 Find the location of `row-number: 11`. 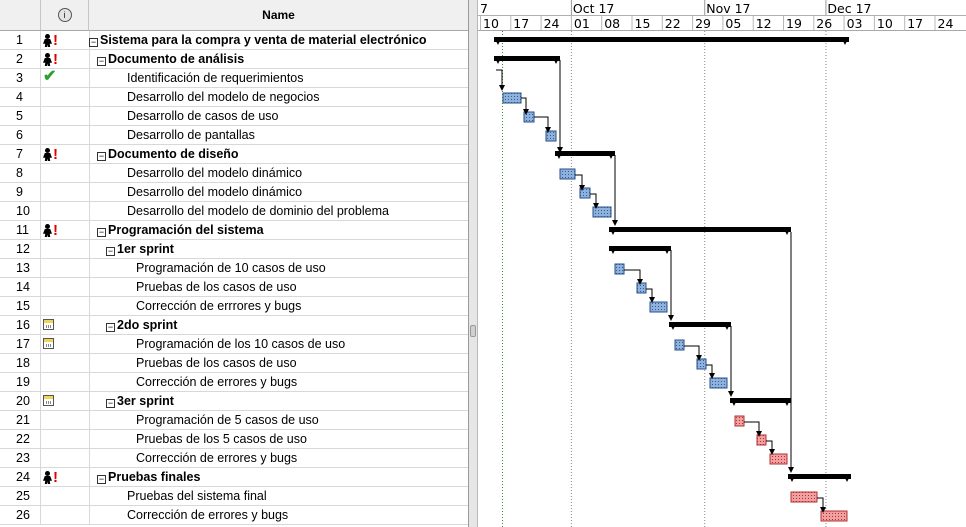

row-number: 11 is located at coordinates (20, 230).